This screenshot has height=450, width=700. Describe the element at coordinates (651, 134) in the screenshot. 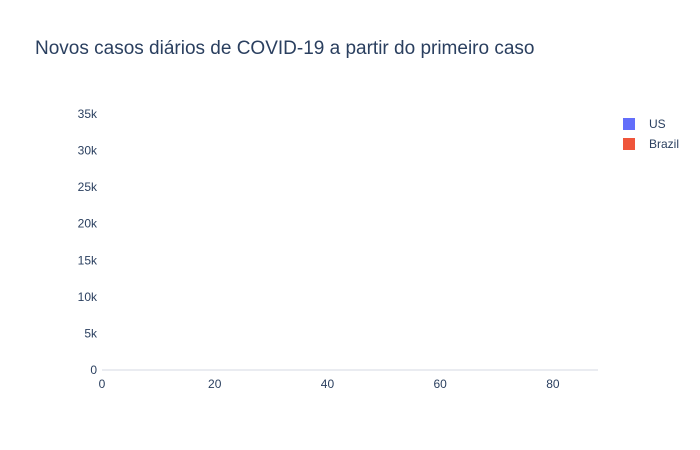

I see `legend: US Brazil` at that location.